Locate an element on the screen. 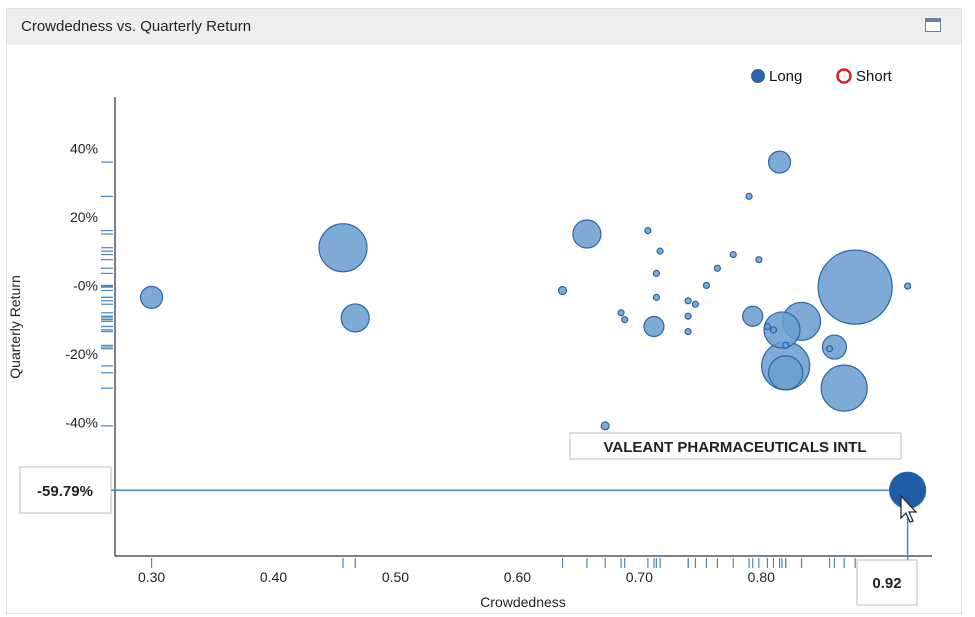 This screenshot has height=617, width=975. panel-title: Crowdedness vs. Quarterly Return is located at coordinates (136, 26).